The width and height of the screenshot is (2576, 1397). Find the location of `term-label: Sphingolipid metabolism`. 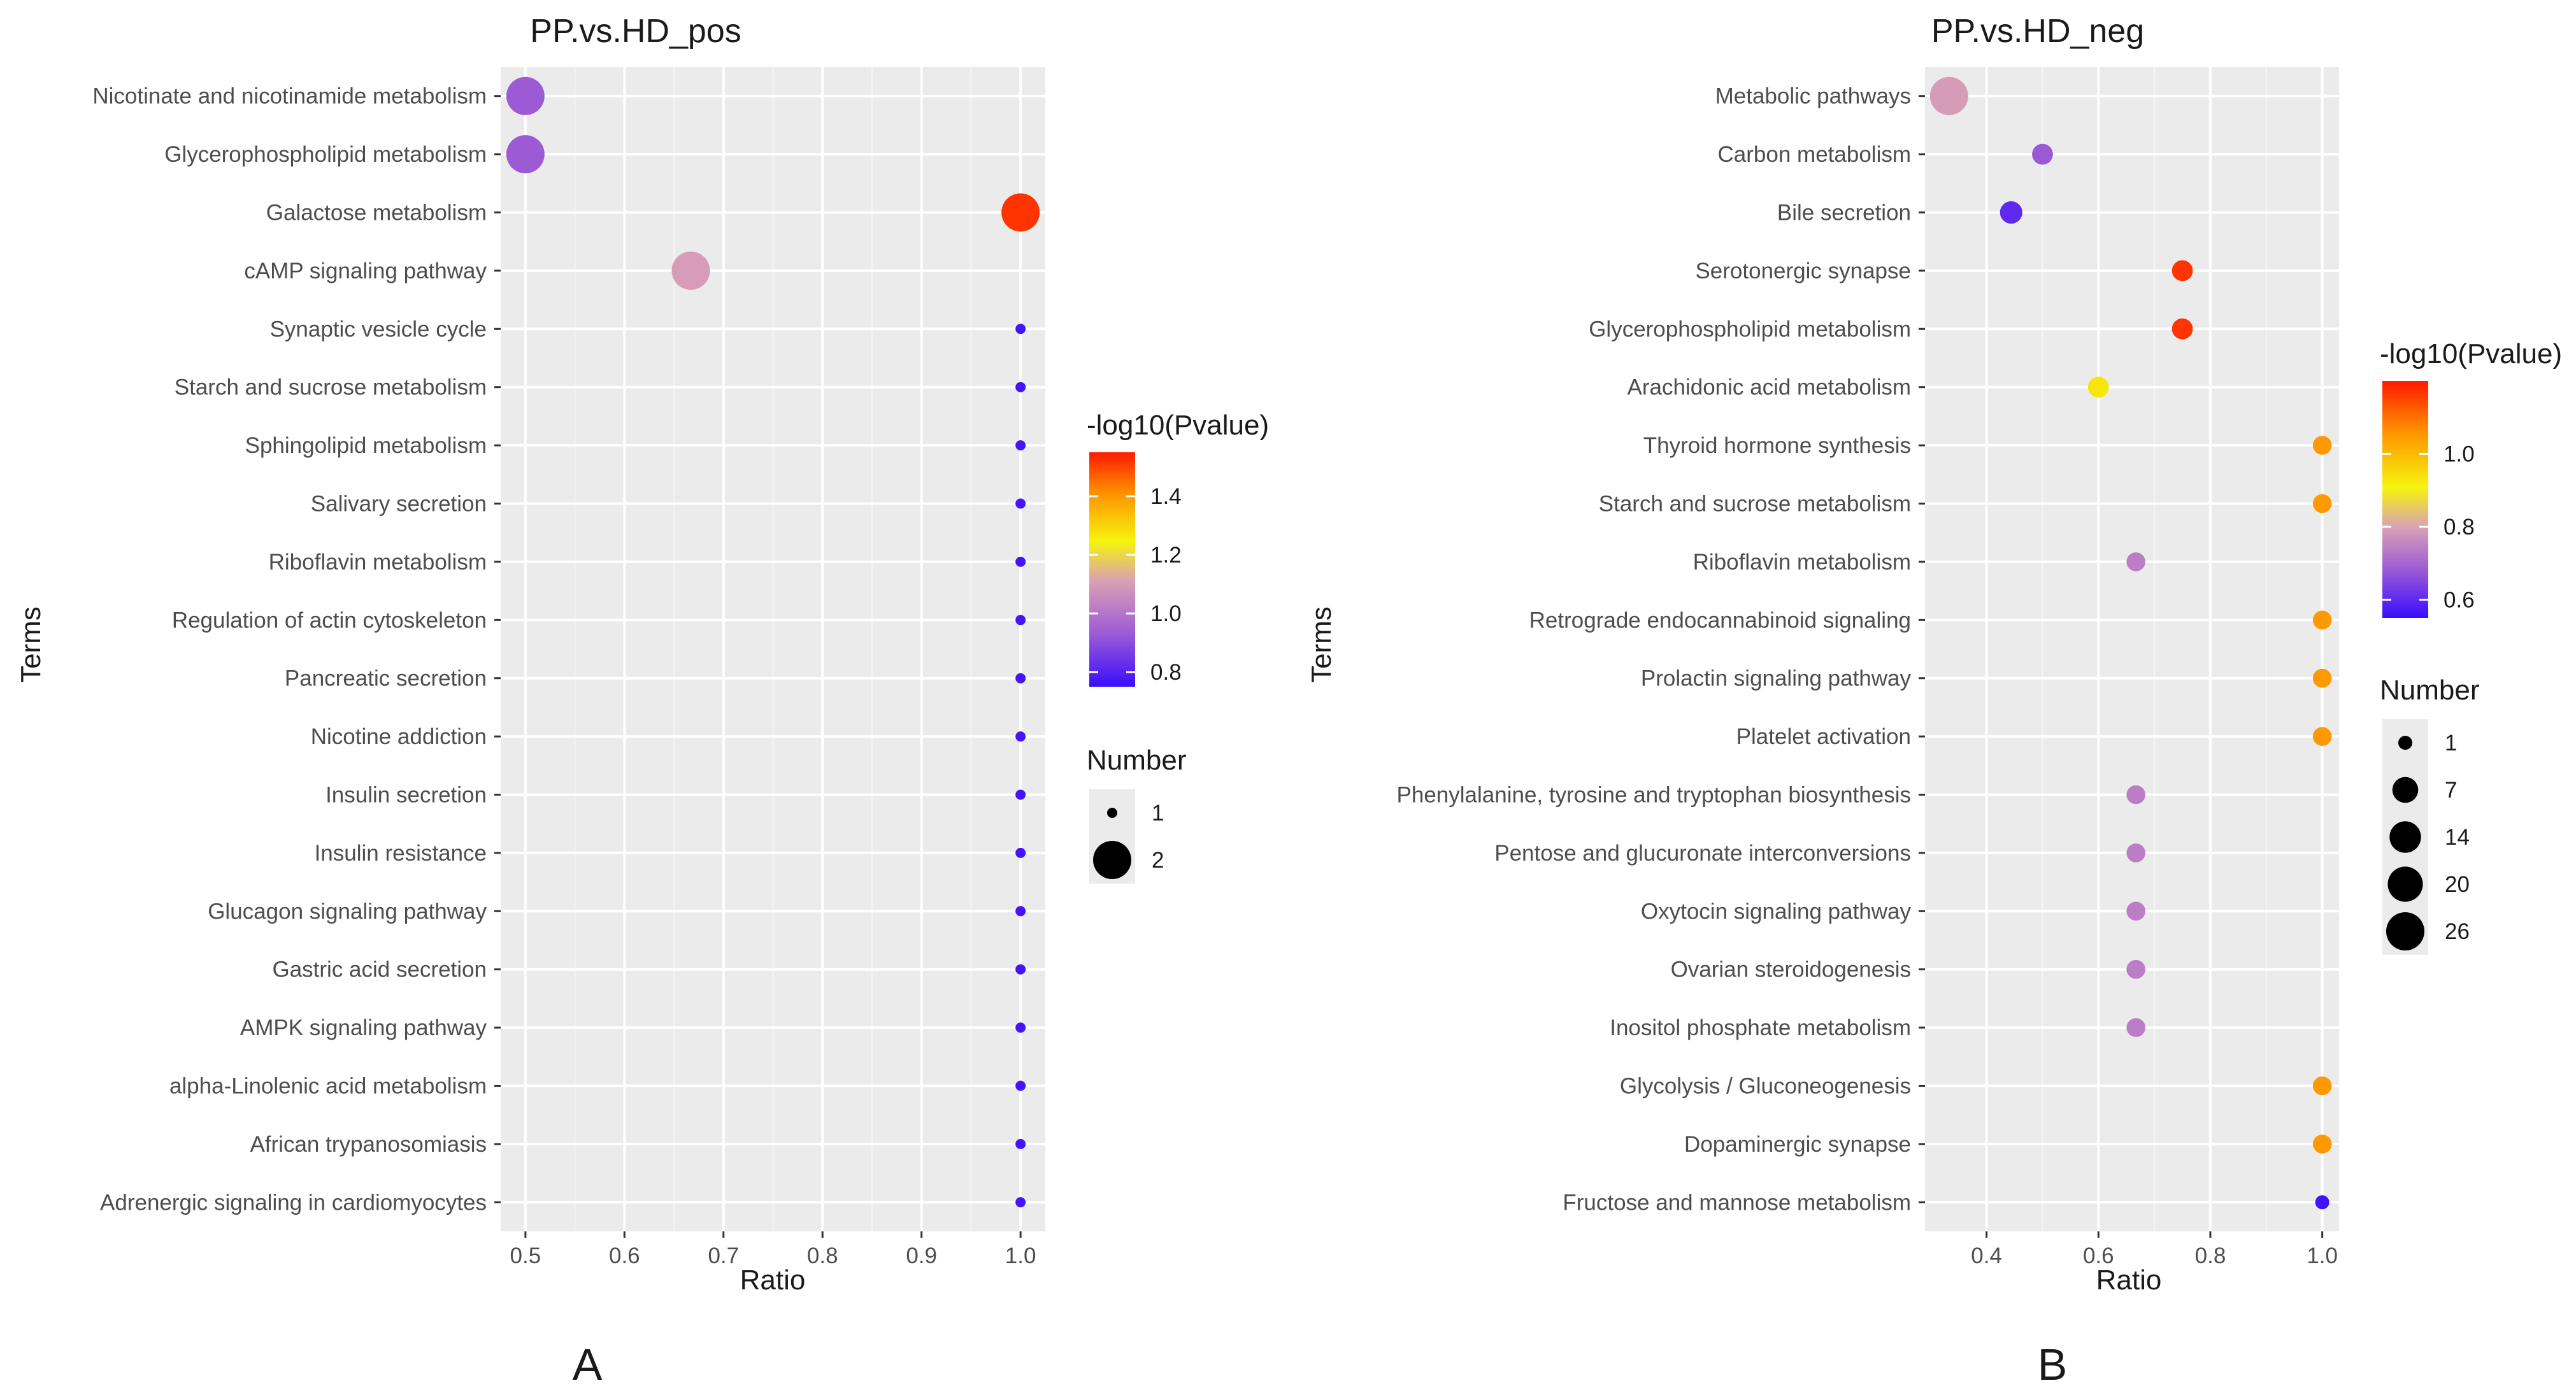

term-label: Sphingolipid metabolism is located at coordinates (366, 445).